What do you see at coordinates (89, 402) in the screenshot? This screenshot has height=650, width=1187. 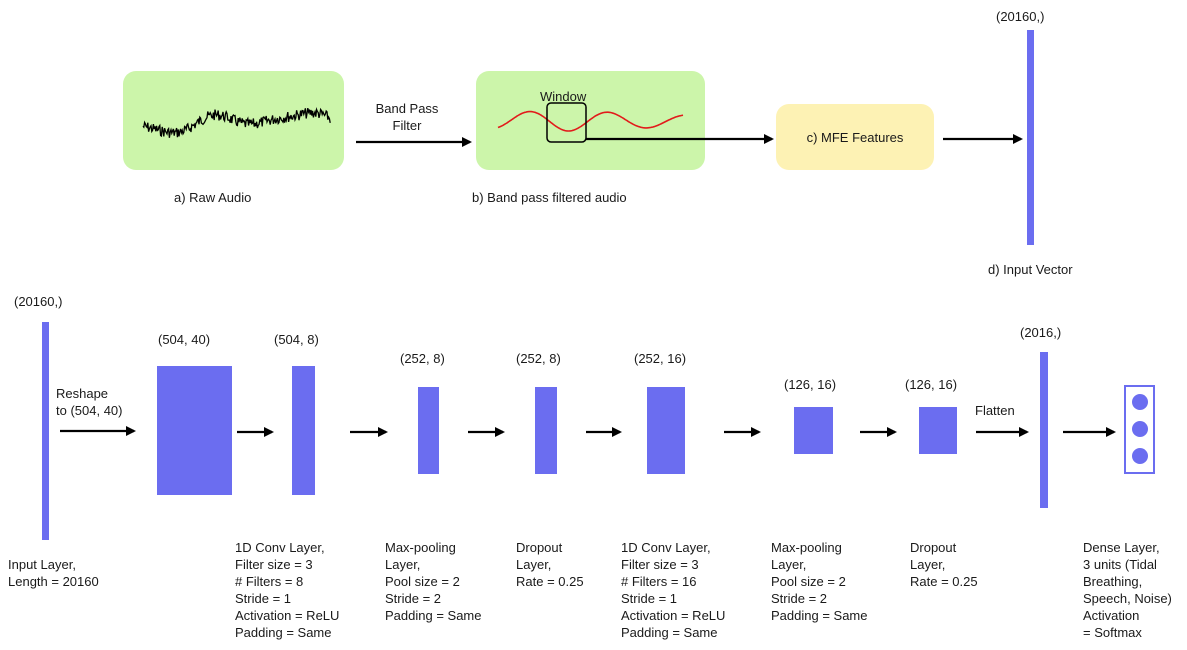 I see `reshape-label: Reshape to (504, 40)` at bounding box center [89, 402].